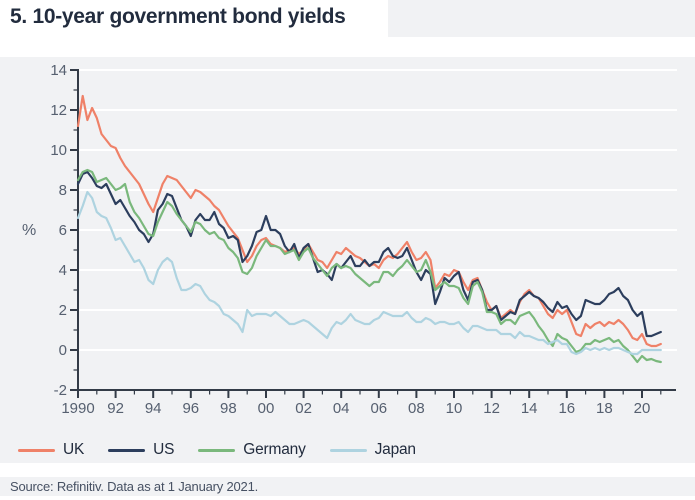  I want to click on legend-swatch-germany, so click(217, 450).